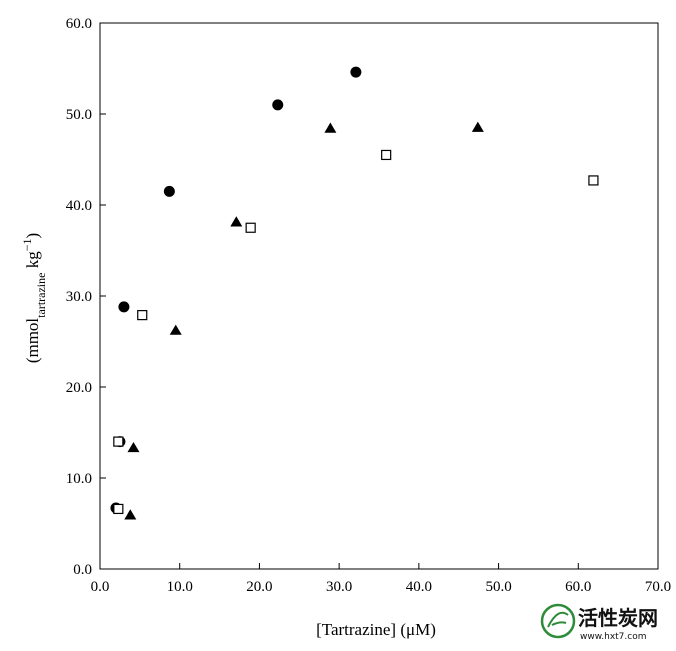 This screenshot has width=676, height=651. I want to click on y-axis-label: (mmoltartrazine kg−1), so click(34, 298).